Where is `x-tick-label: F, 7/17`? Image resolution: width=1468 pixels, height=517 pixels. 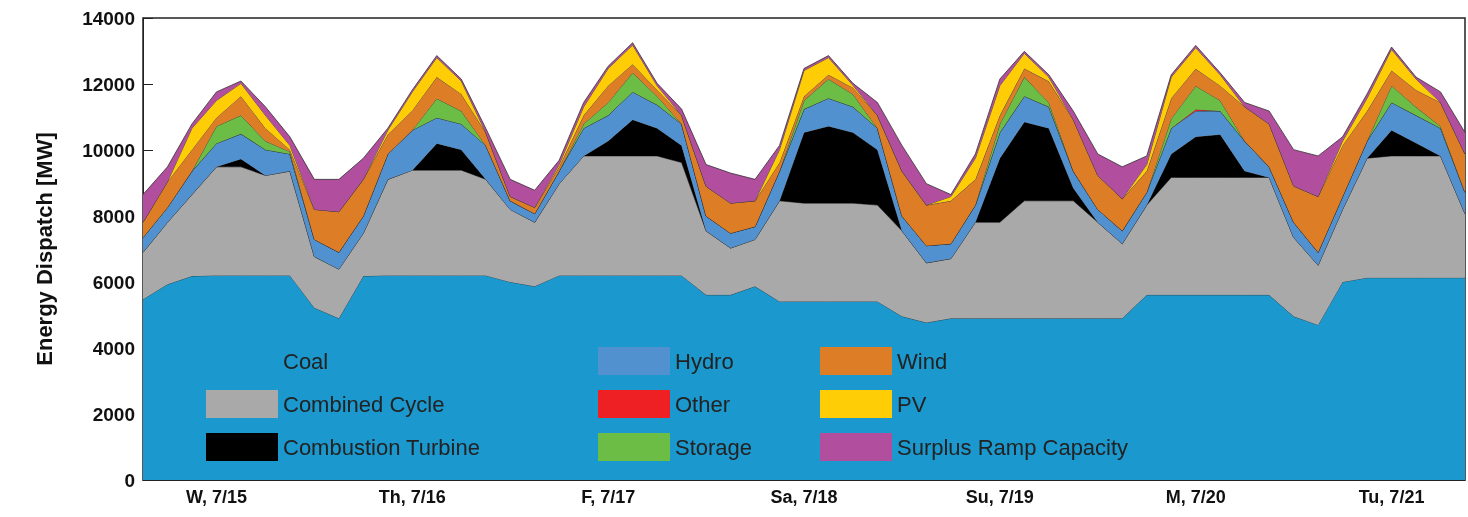 x-tick-label: F, 7/17 is located at coordinates (608, 497).